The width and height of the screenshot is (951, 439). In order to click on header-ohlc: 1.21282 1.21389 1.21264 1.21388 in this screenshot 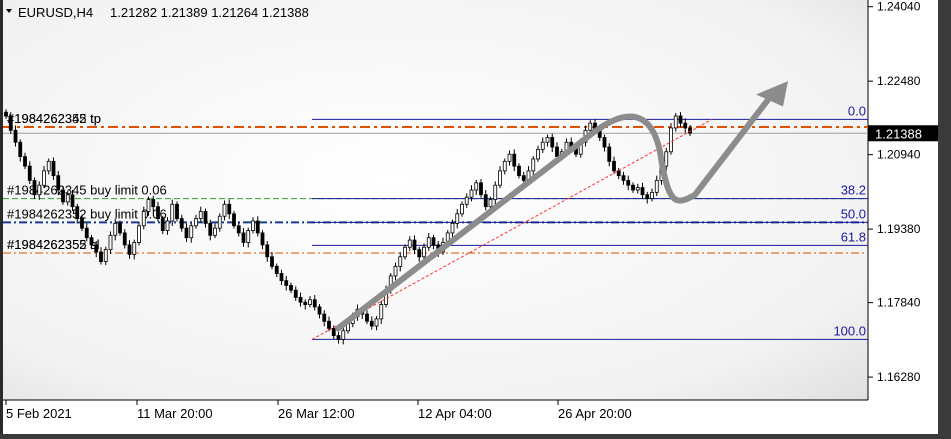, I will do `click(209, 12)`.